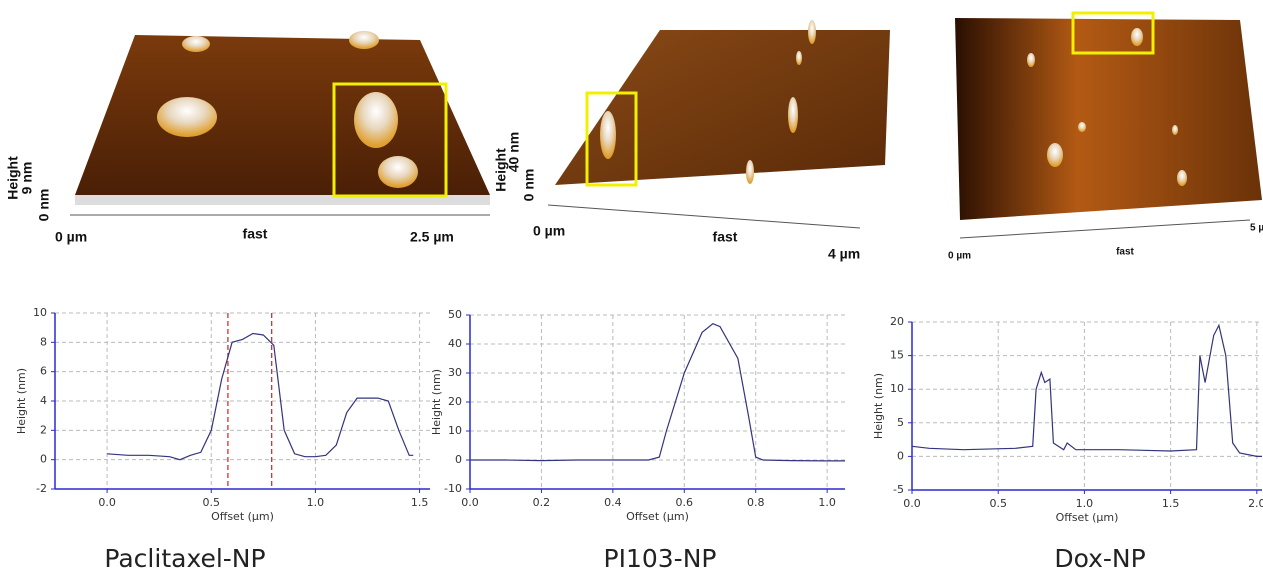 Image resolution: width=1263 pixels, height=576 pixels. What do you see at coordinates (514, 152) in the screenshot?
I see `afm-label: 40 nm` at bounding box center [514, 152].